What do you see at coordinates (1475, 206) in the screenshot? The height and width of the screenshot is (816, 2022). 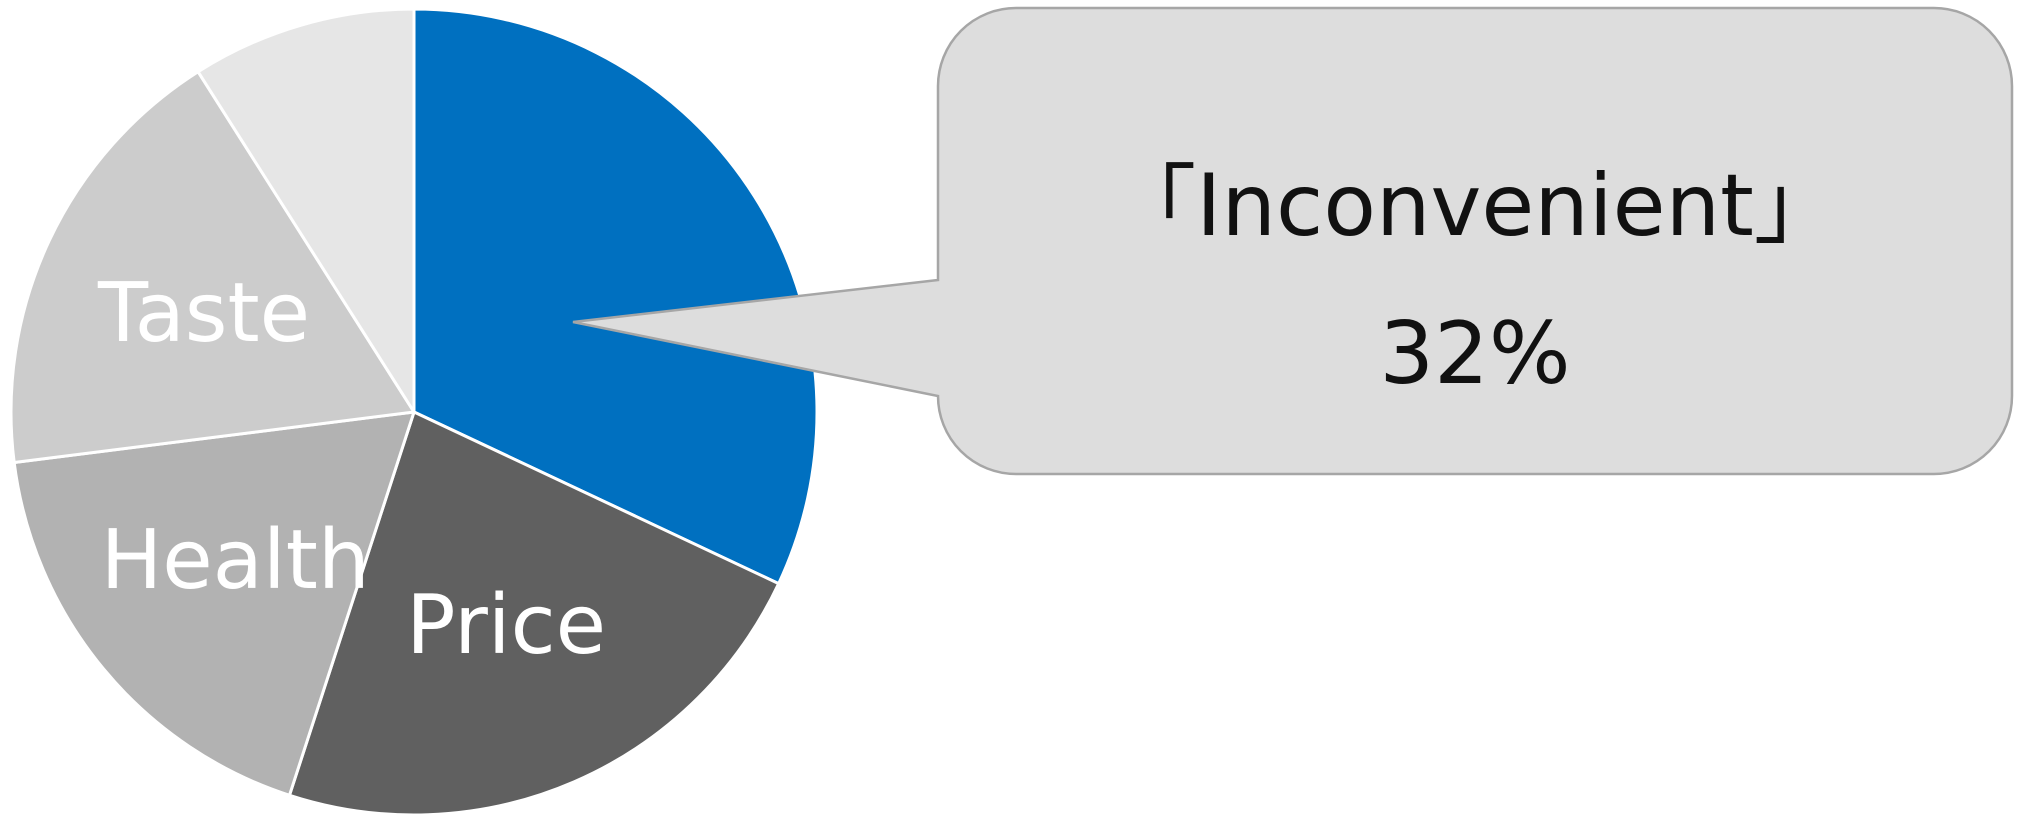 I see `callout-title: 「Inconvenient」` at bounding box center [1475, 206].